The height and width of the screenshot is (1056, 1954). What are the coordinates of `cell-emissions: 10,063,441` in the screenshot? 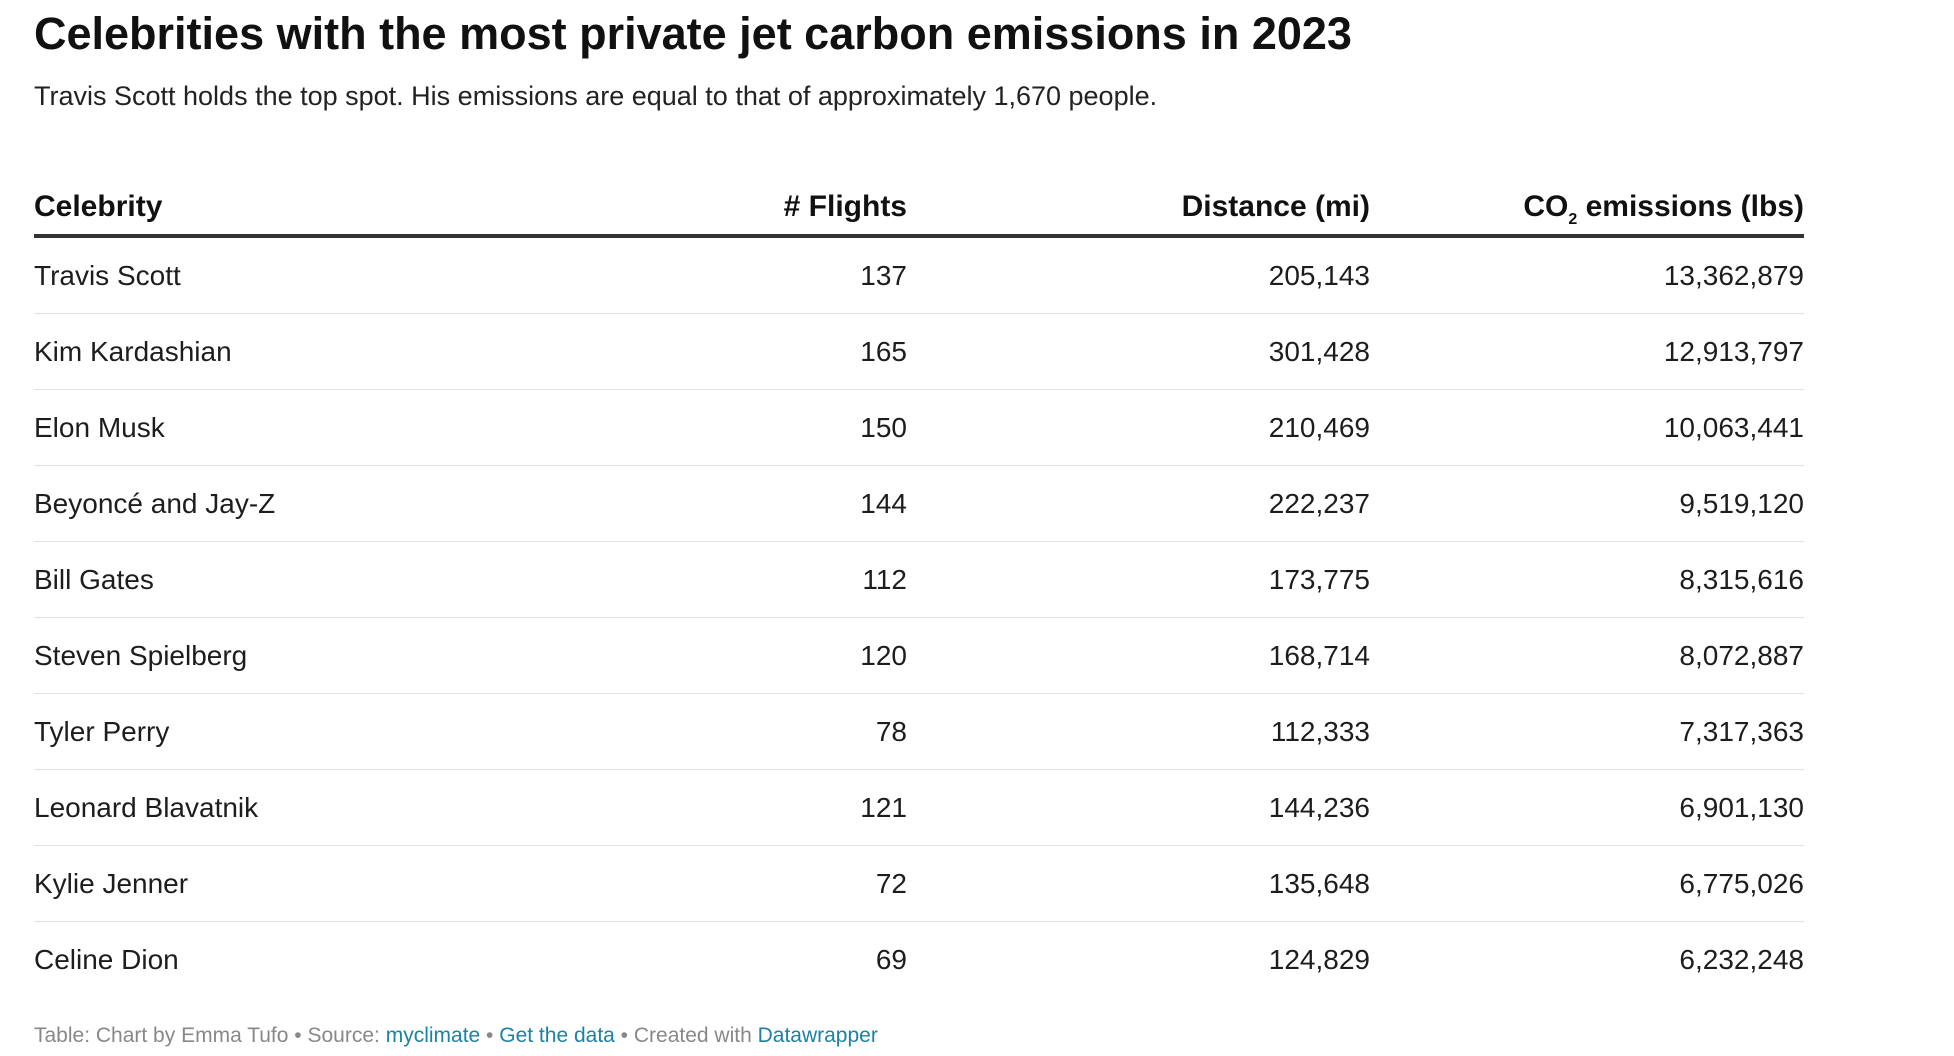 It's located at (1587, 427).